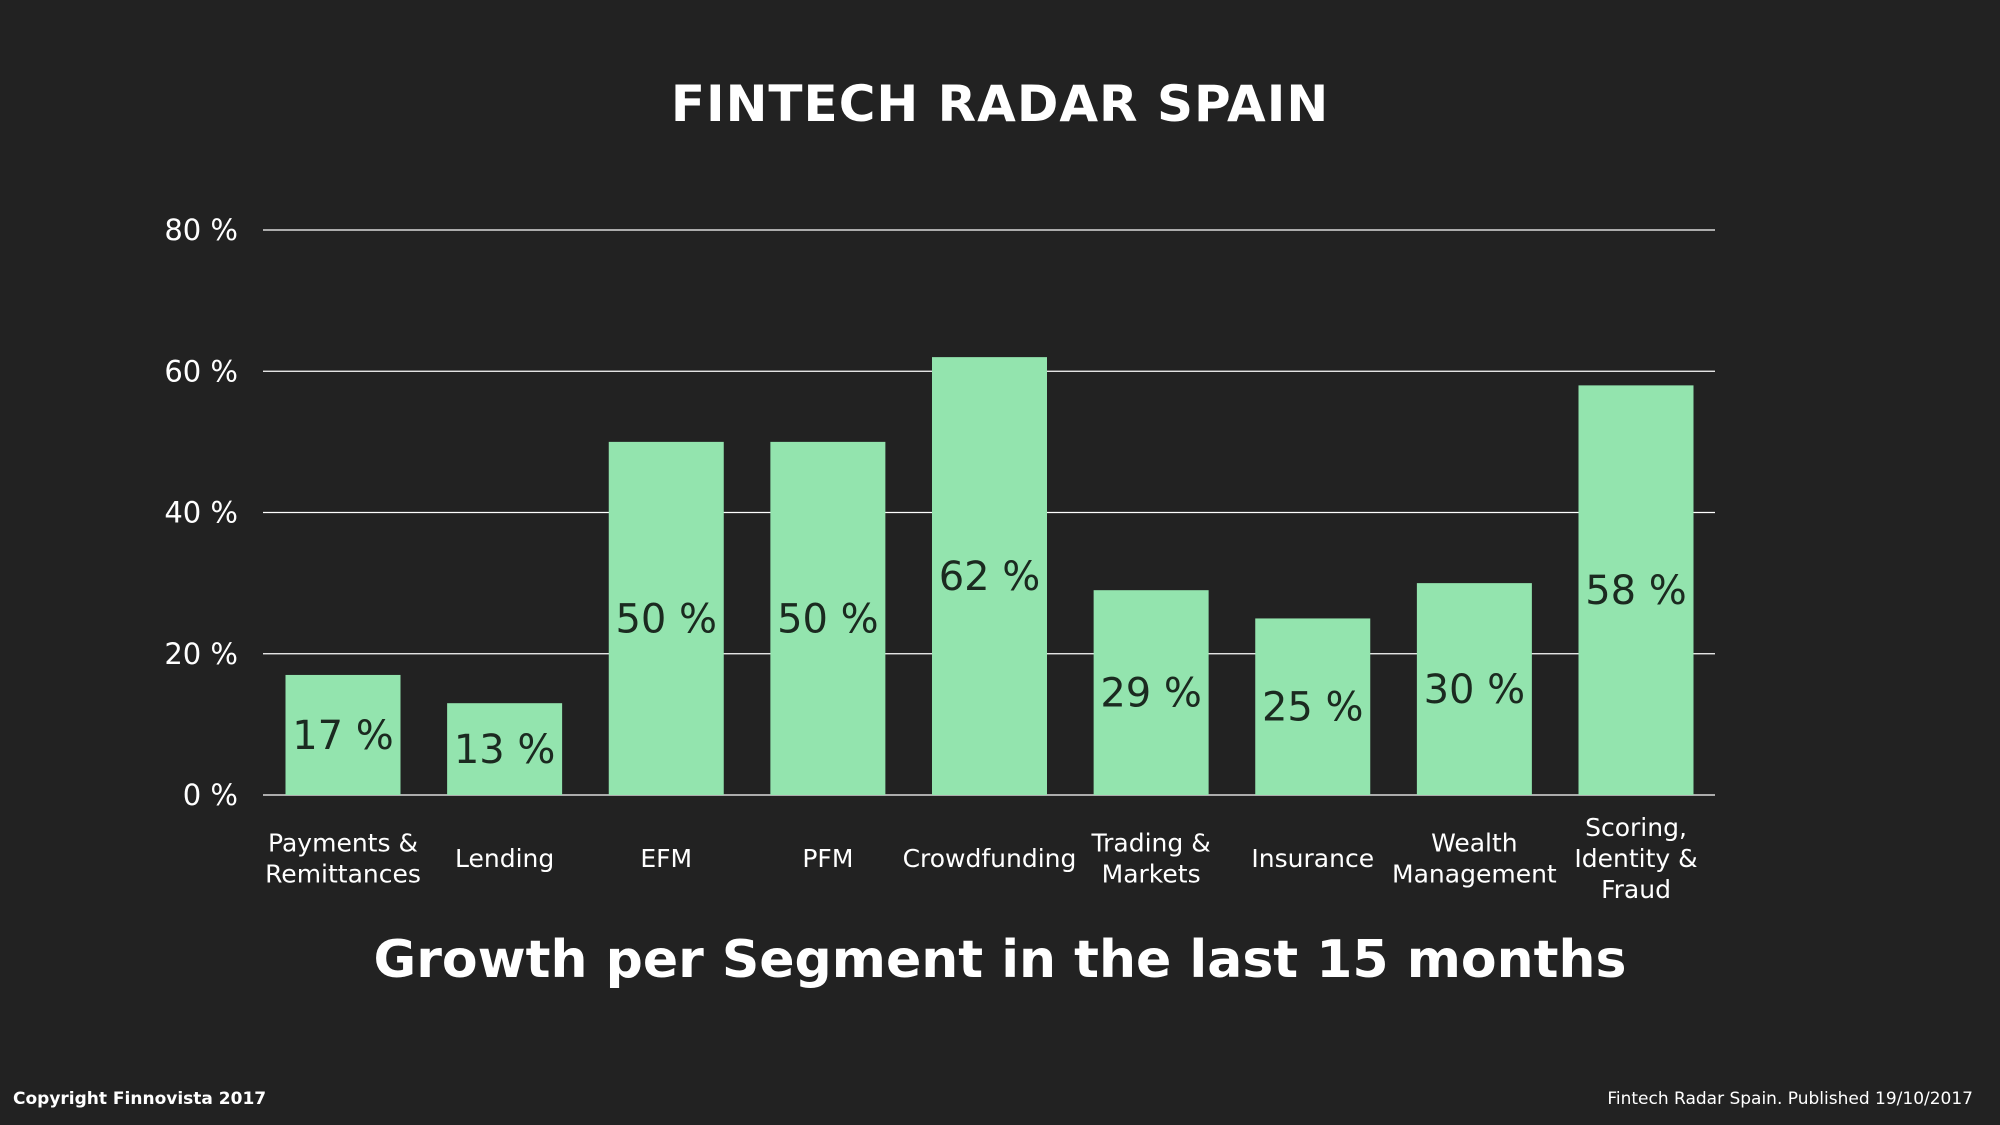 This screenshot has width=2000, height=1125. I want to click on x-tick-label: Crowdfunding, so click(990, 858).